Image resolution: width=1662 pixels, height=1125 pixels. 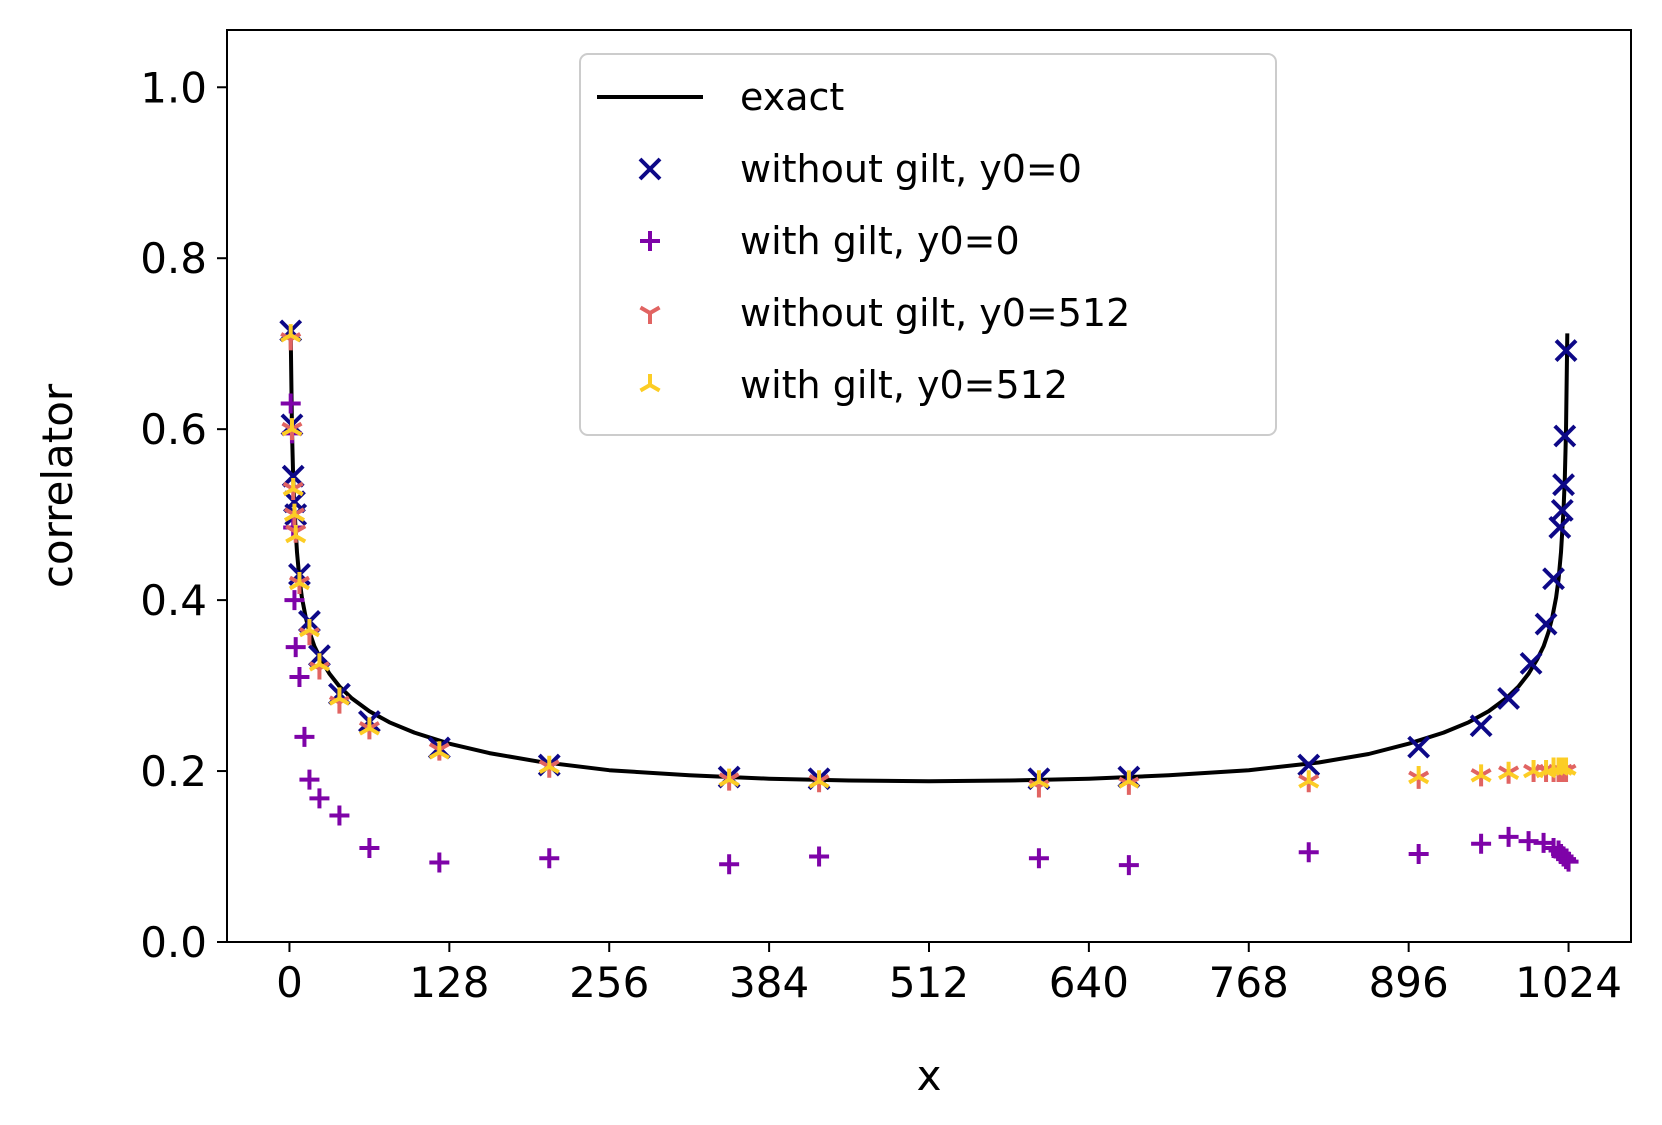 What do you see at coordinates (911, 169) in the screenshot?
I see `legend-label: without gilt, y0=0` at bounding box center [911, 169].